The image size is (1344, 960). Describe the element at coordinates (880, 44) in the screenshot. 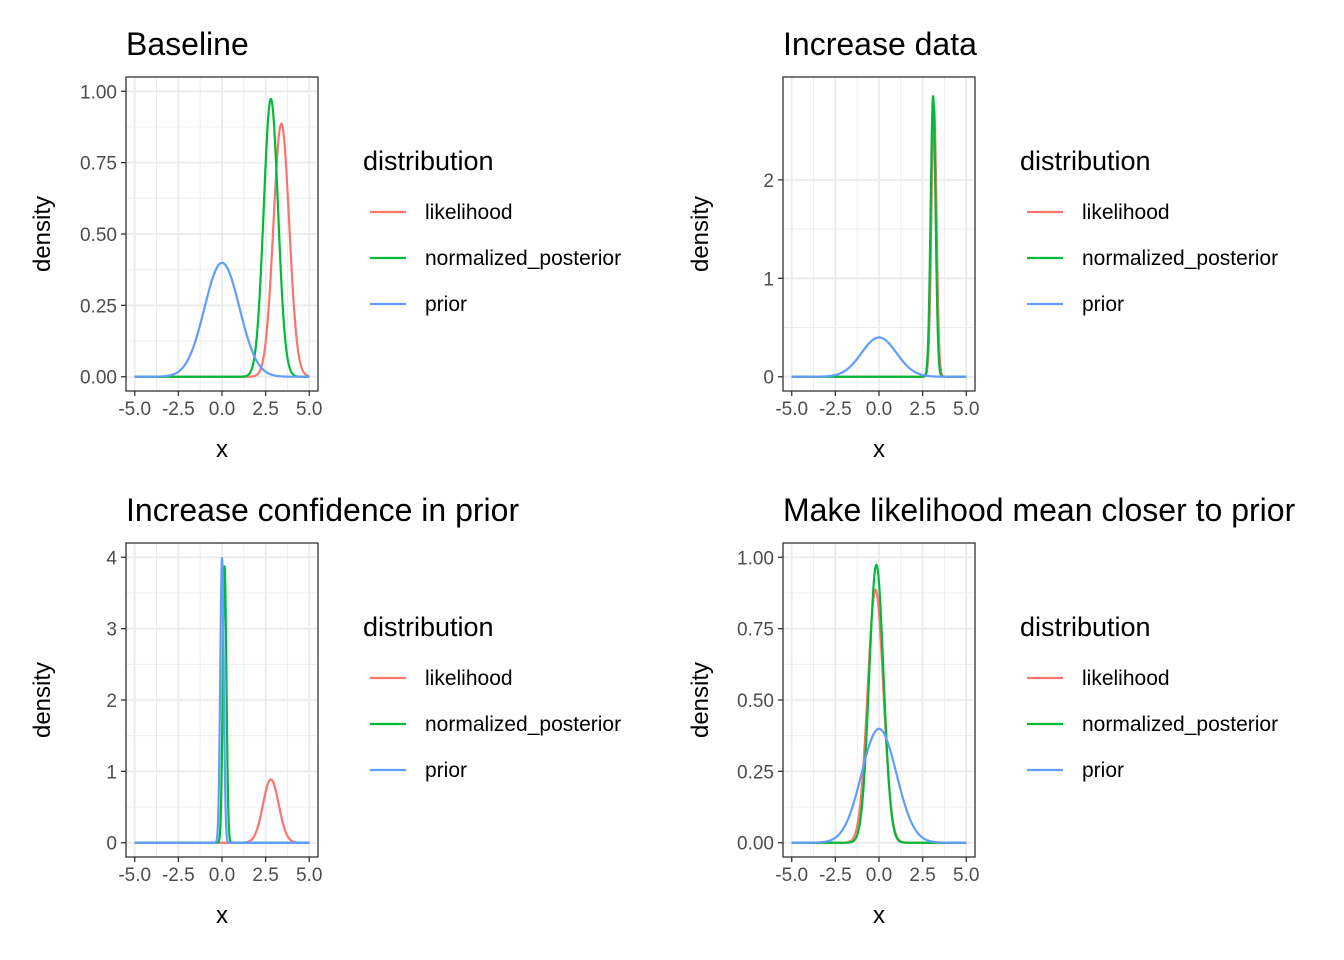

I see `chart-title: Increase data` at that location.